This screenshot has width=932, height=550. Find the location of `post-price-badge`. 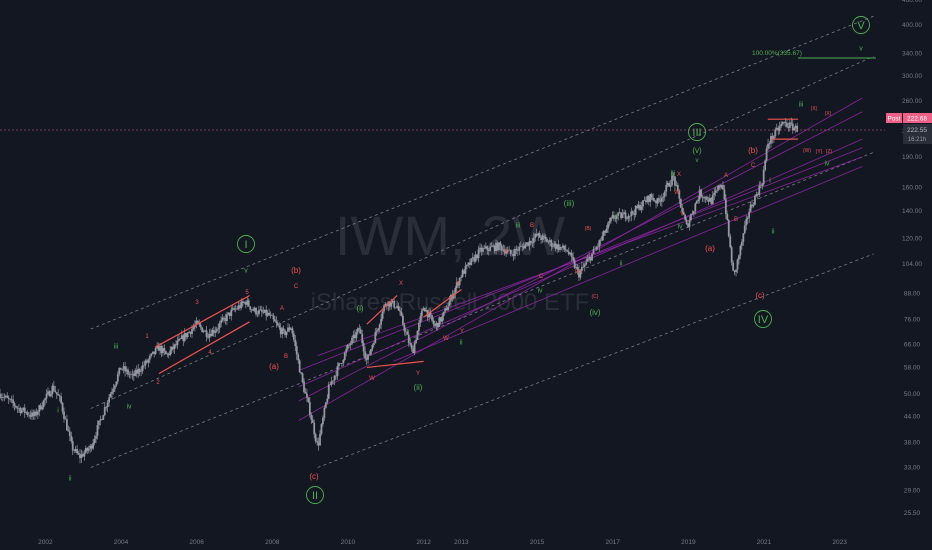

post-price-badge is located at coordinates (917, 118).